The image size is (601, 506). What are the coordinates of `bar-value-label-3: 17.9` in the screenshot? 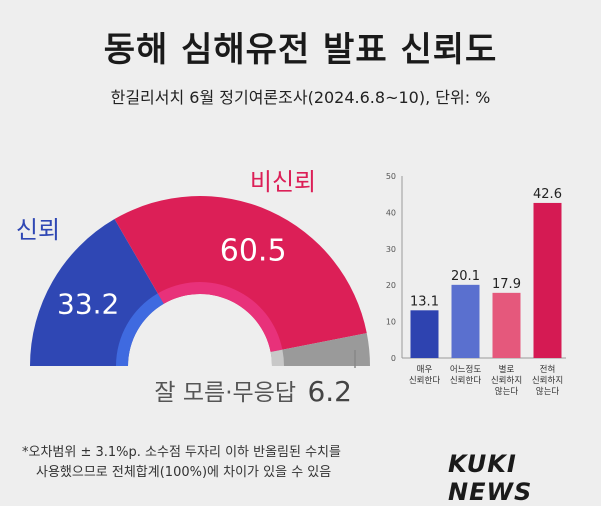 It's located at (506, 284).